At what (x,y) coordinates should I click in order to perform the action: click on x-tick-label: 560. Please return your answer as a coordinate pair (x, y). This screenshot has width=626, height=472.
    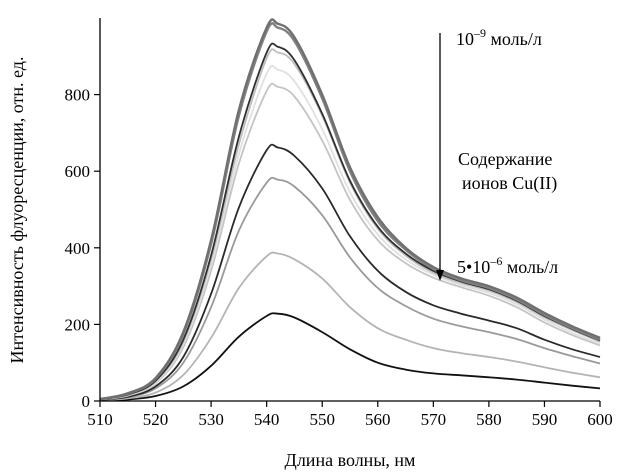
    Looking at the image, I should click on (378, 419).